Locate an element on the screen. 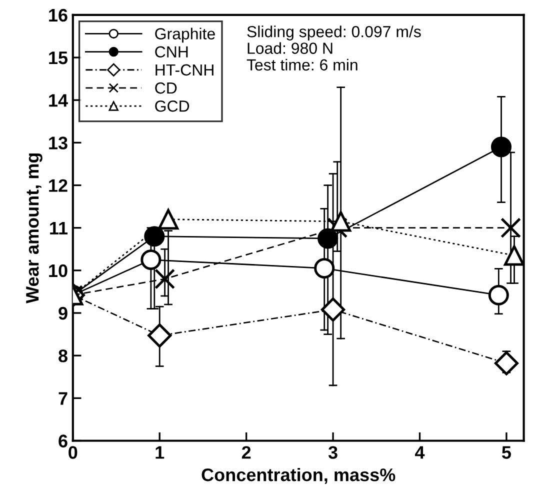 The height and width of the screenshot is (498, 540). y-tick-label: 8 is located at coordinates (63, 356).